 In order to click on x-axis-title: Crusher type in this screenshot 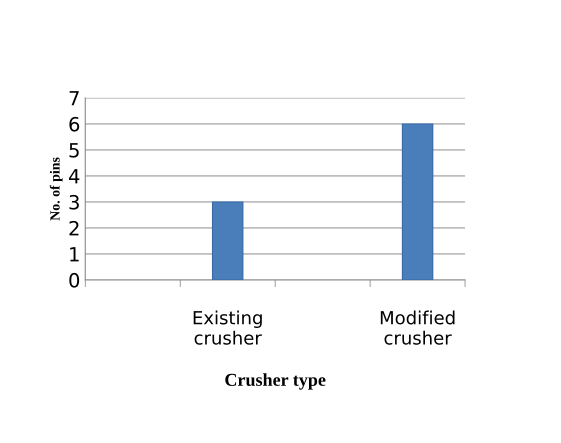, I will do `click(275, 381)`.